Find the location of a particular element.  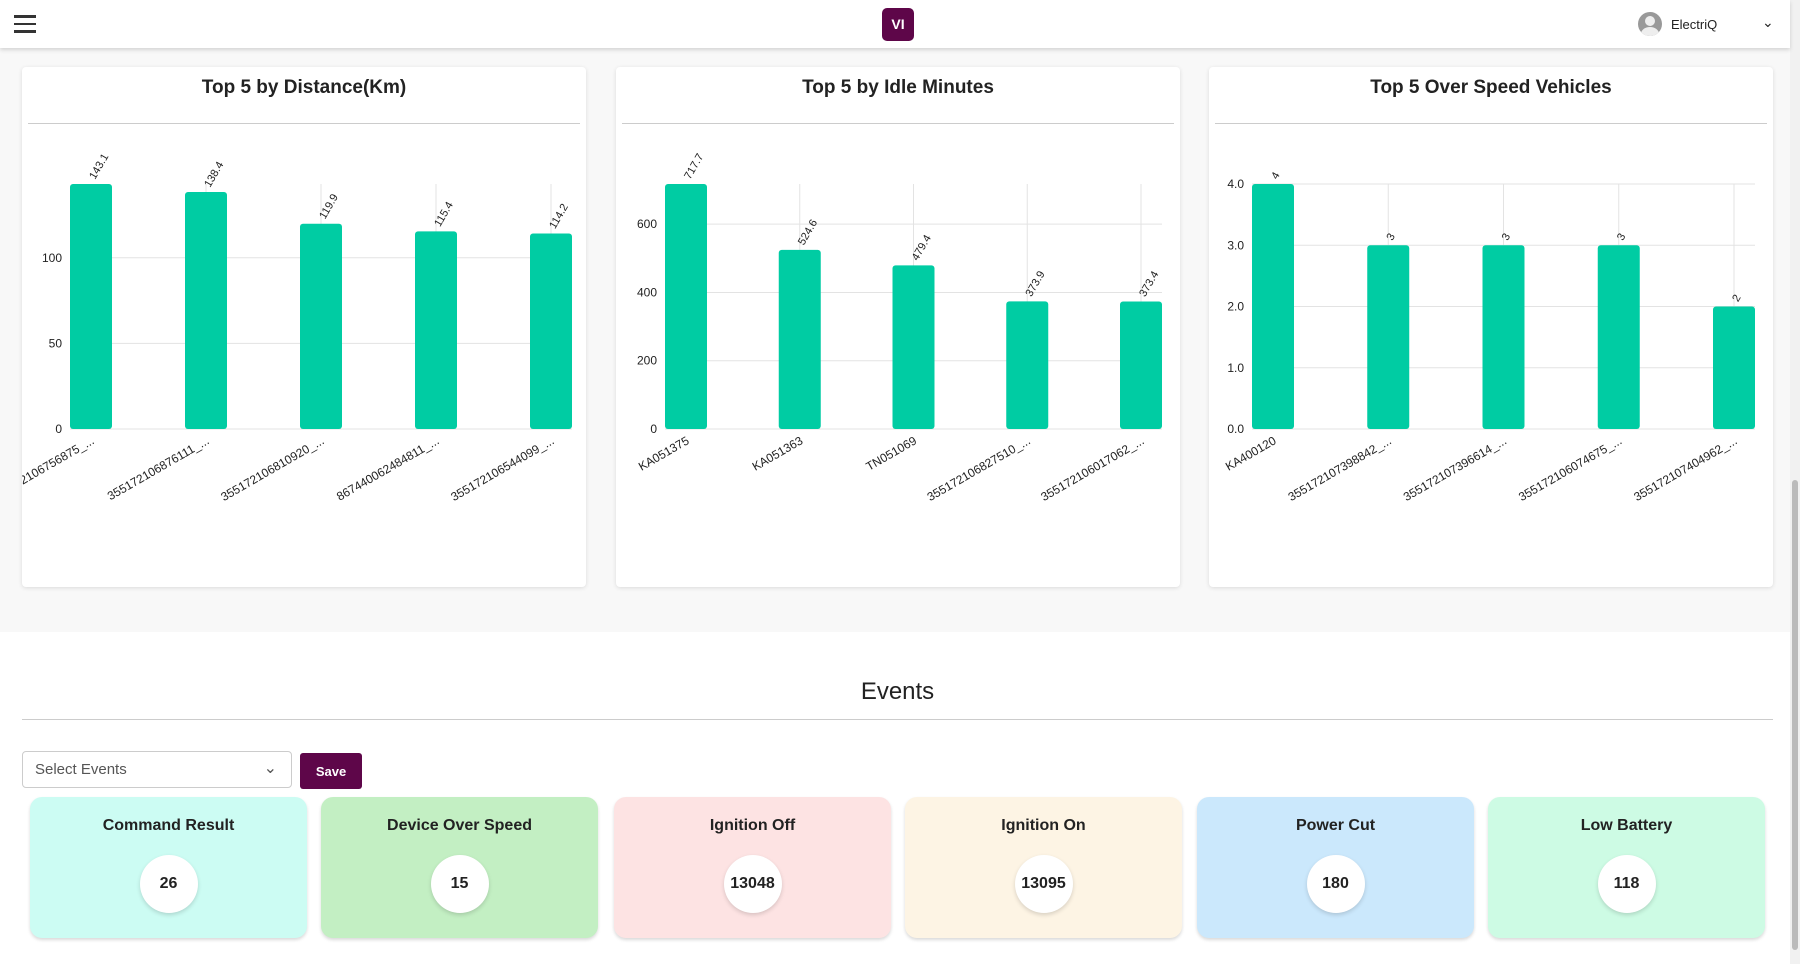

y-tick-label: 400 is located at coordinates (647, 292).